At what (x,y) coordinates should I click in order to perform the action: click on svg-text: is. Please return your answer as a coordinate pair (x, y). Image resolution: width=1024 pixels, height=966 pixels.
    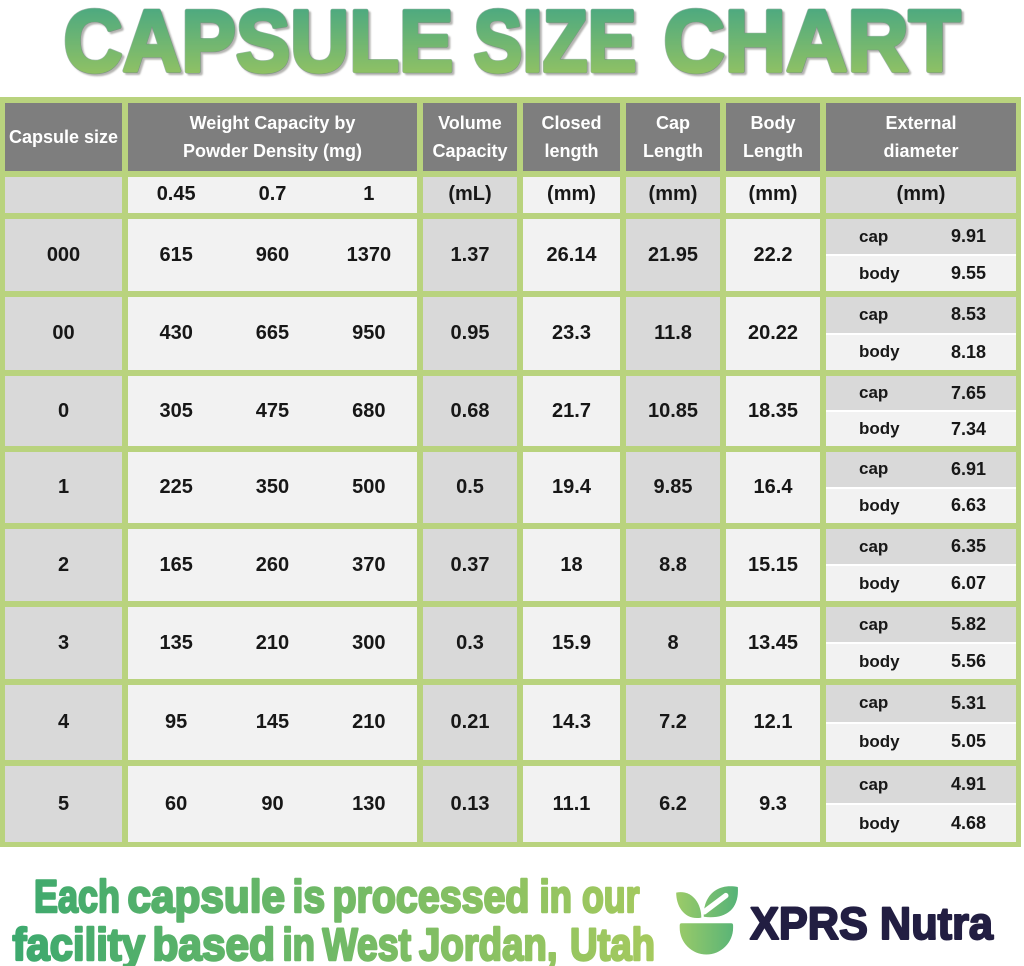
    Looking at the image, I should click on (309, 896).